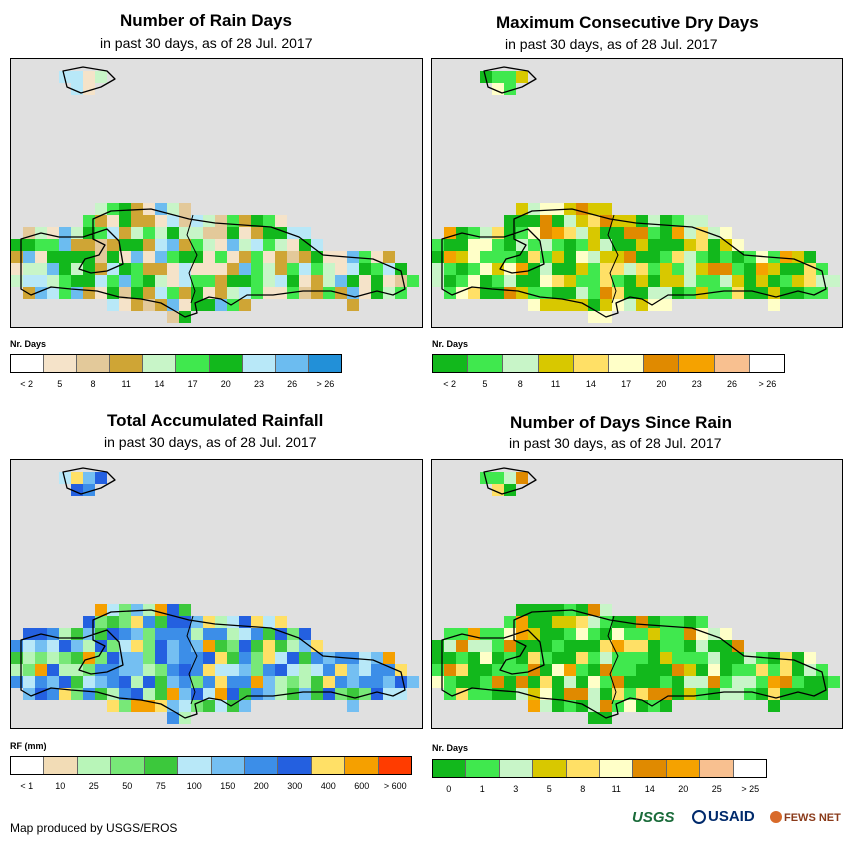 Image resolution: width=854 pixels, height=845 pixels. I want to click on legend-bar-max-dry-days, so click(608, 363).